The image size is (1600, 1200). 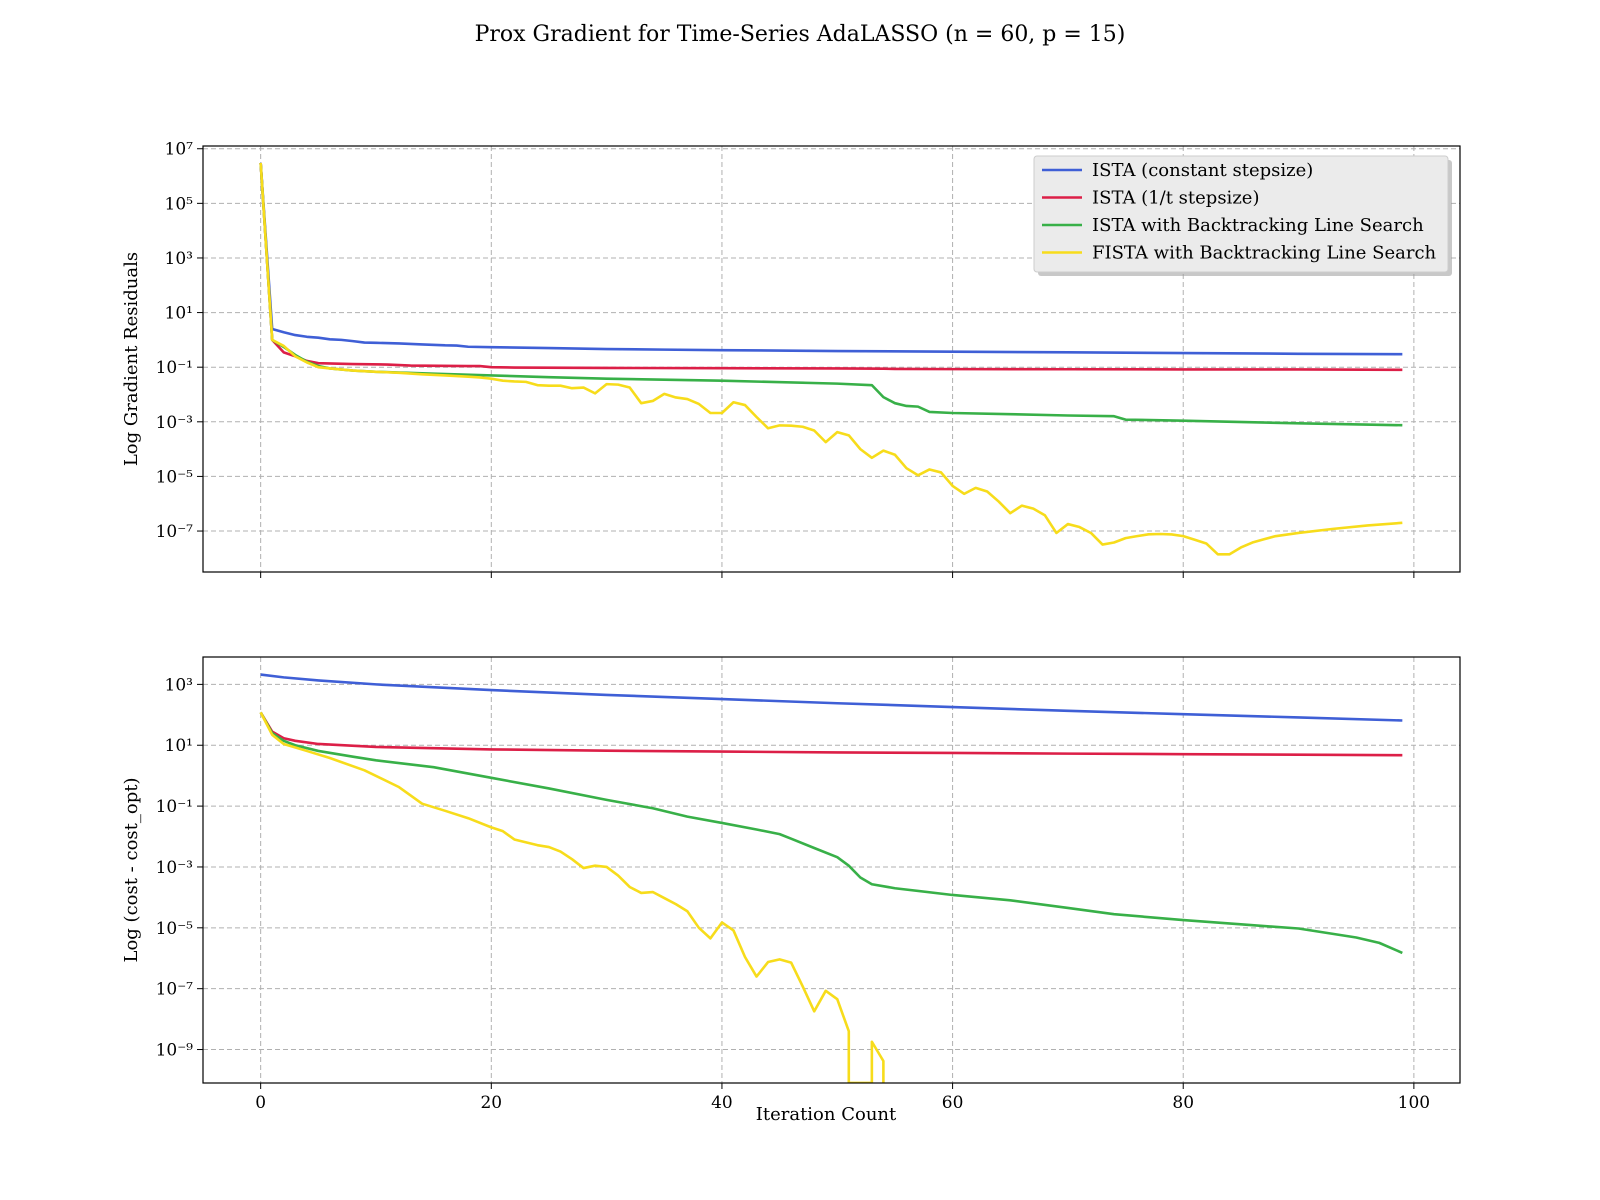 I want to click on series-line-ista-bt, so click(x=831, y=833).